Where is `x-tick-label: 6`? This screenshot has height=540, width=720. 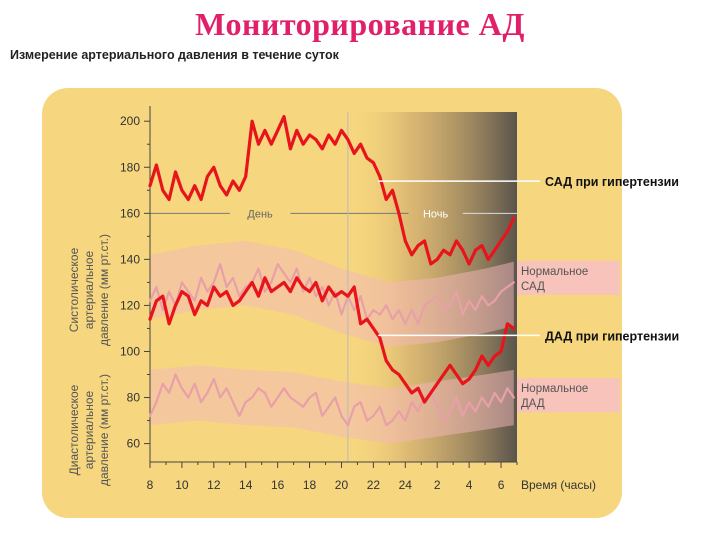
x-tick-label: 6 is located at coordinates (501, 485).